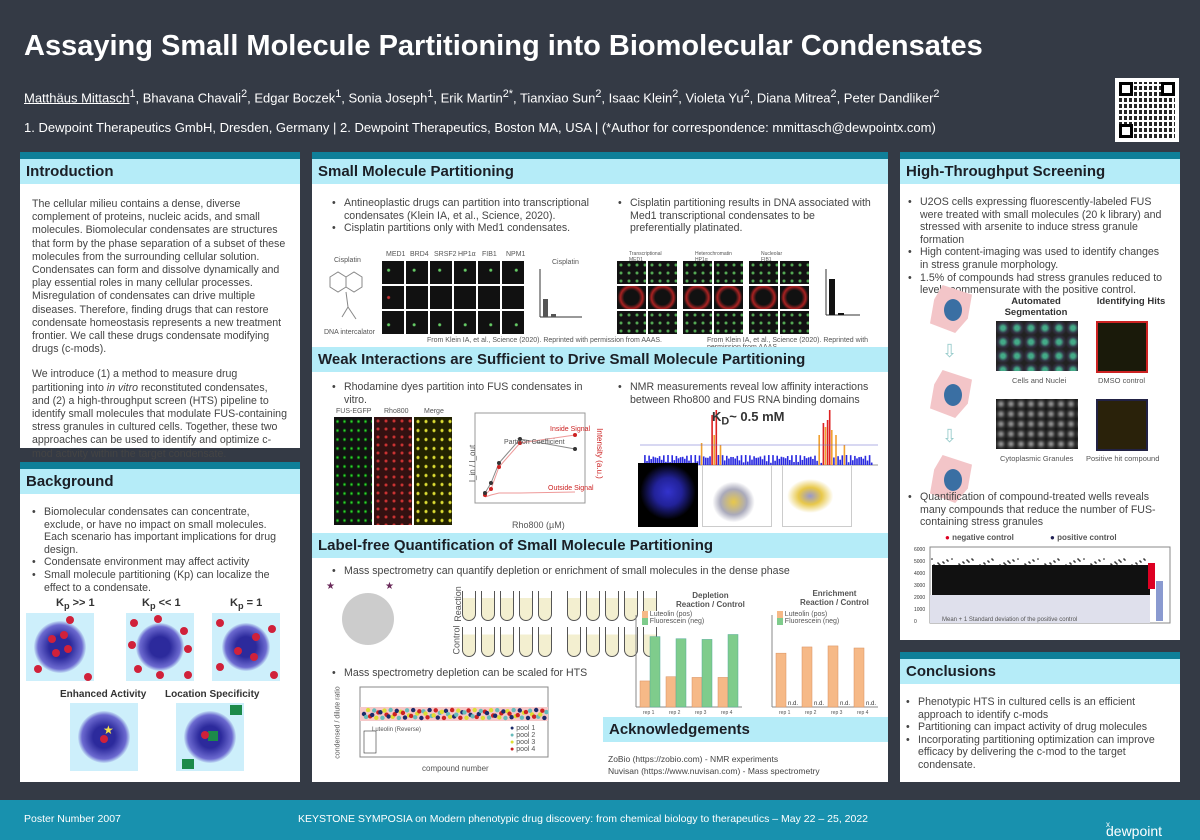 The image size is (1200, 840). What do you see at coordinates (396, 411) in the screenshot?
I see `image-label: Rho800` at bounding box center [396, 411].